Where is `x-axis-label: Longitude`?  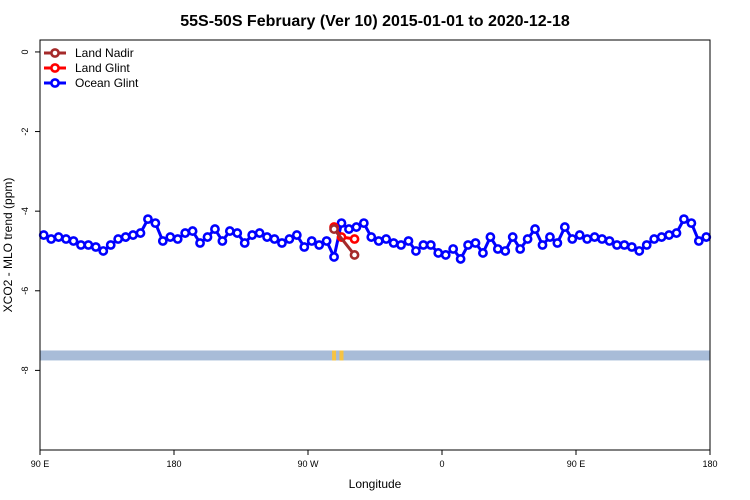 x-axis-label: Longitude is located at coordinates (375, 484).